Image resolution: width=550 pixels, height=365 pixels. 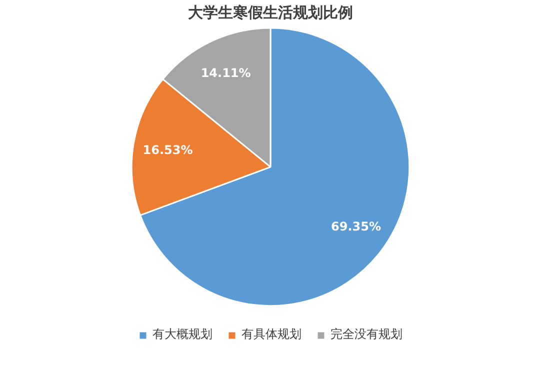 I want to click on legend-label: 有具体规划, so click(x=272, y=334).